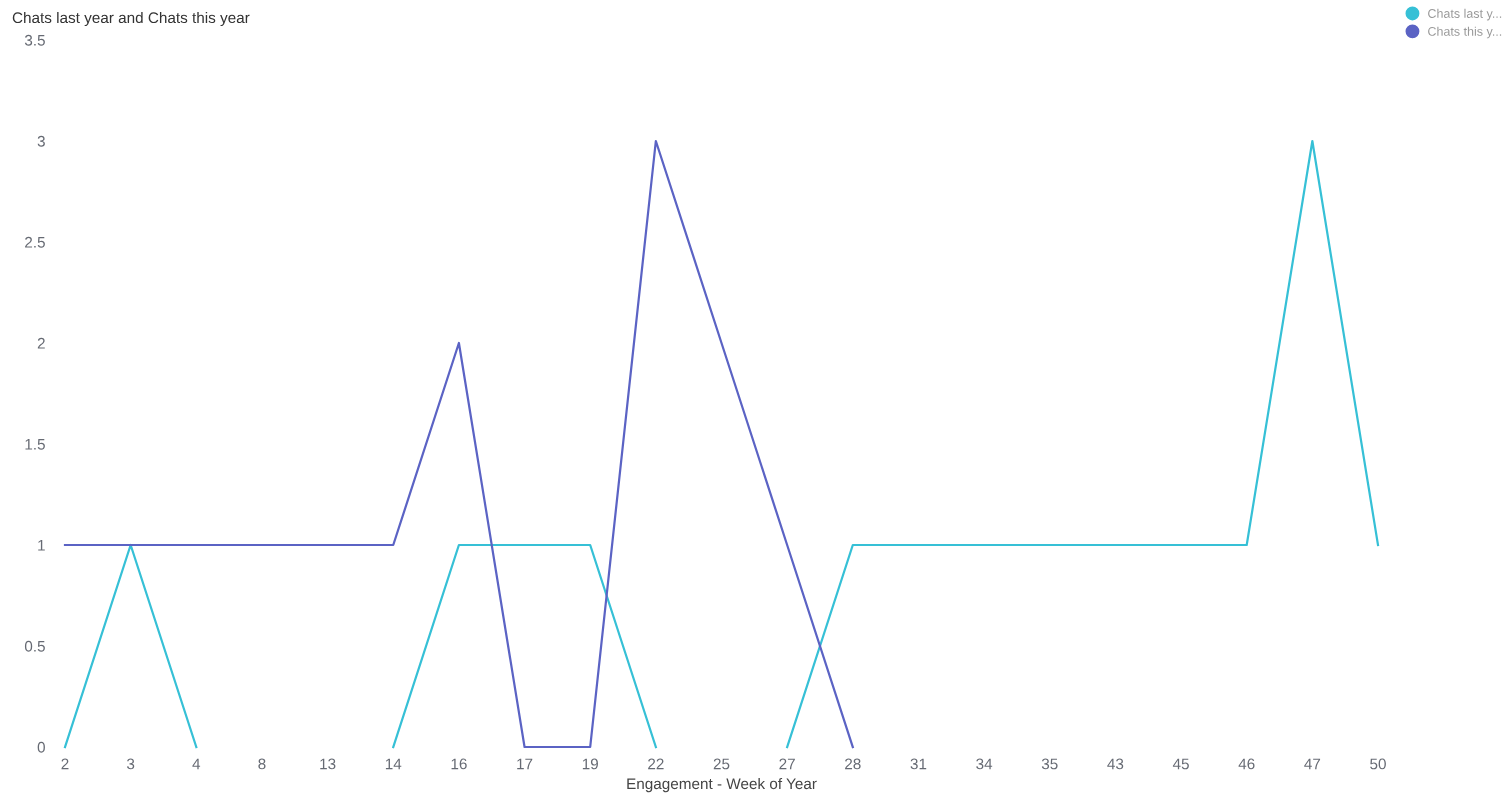  I want to click on x-tick-label: 45, so click(1180, 764).